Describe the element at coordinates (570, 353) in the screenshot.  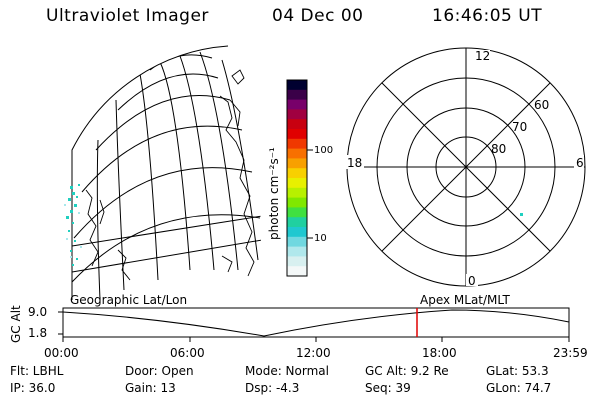
I see `timeline-xtick: 23:59` at that location.